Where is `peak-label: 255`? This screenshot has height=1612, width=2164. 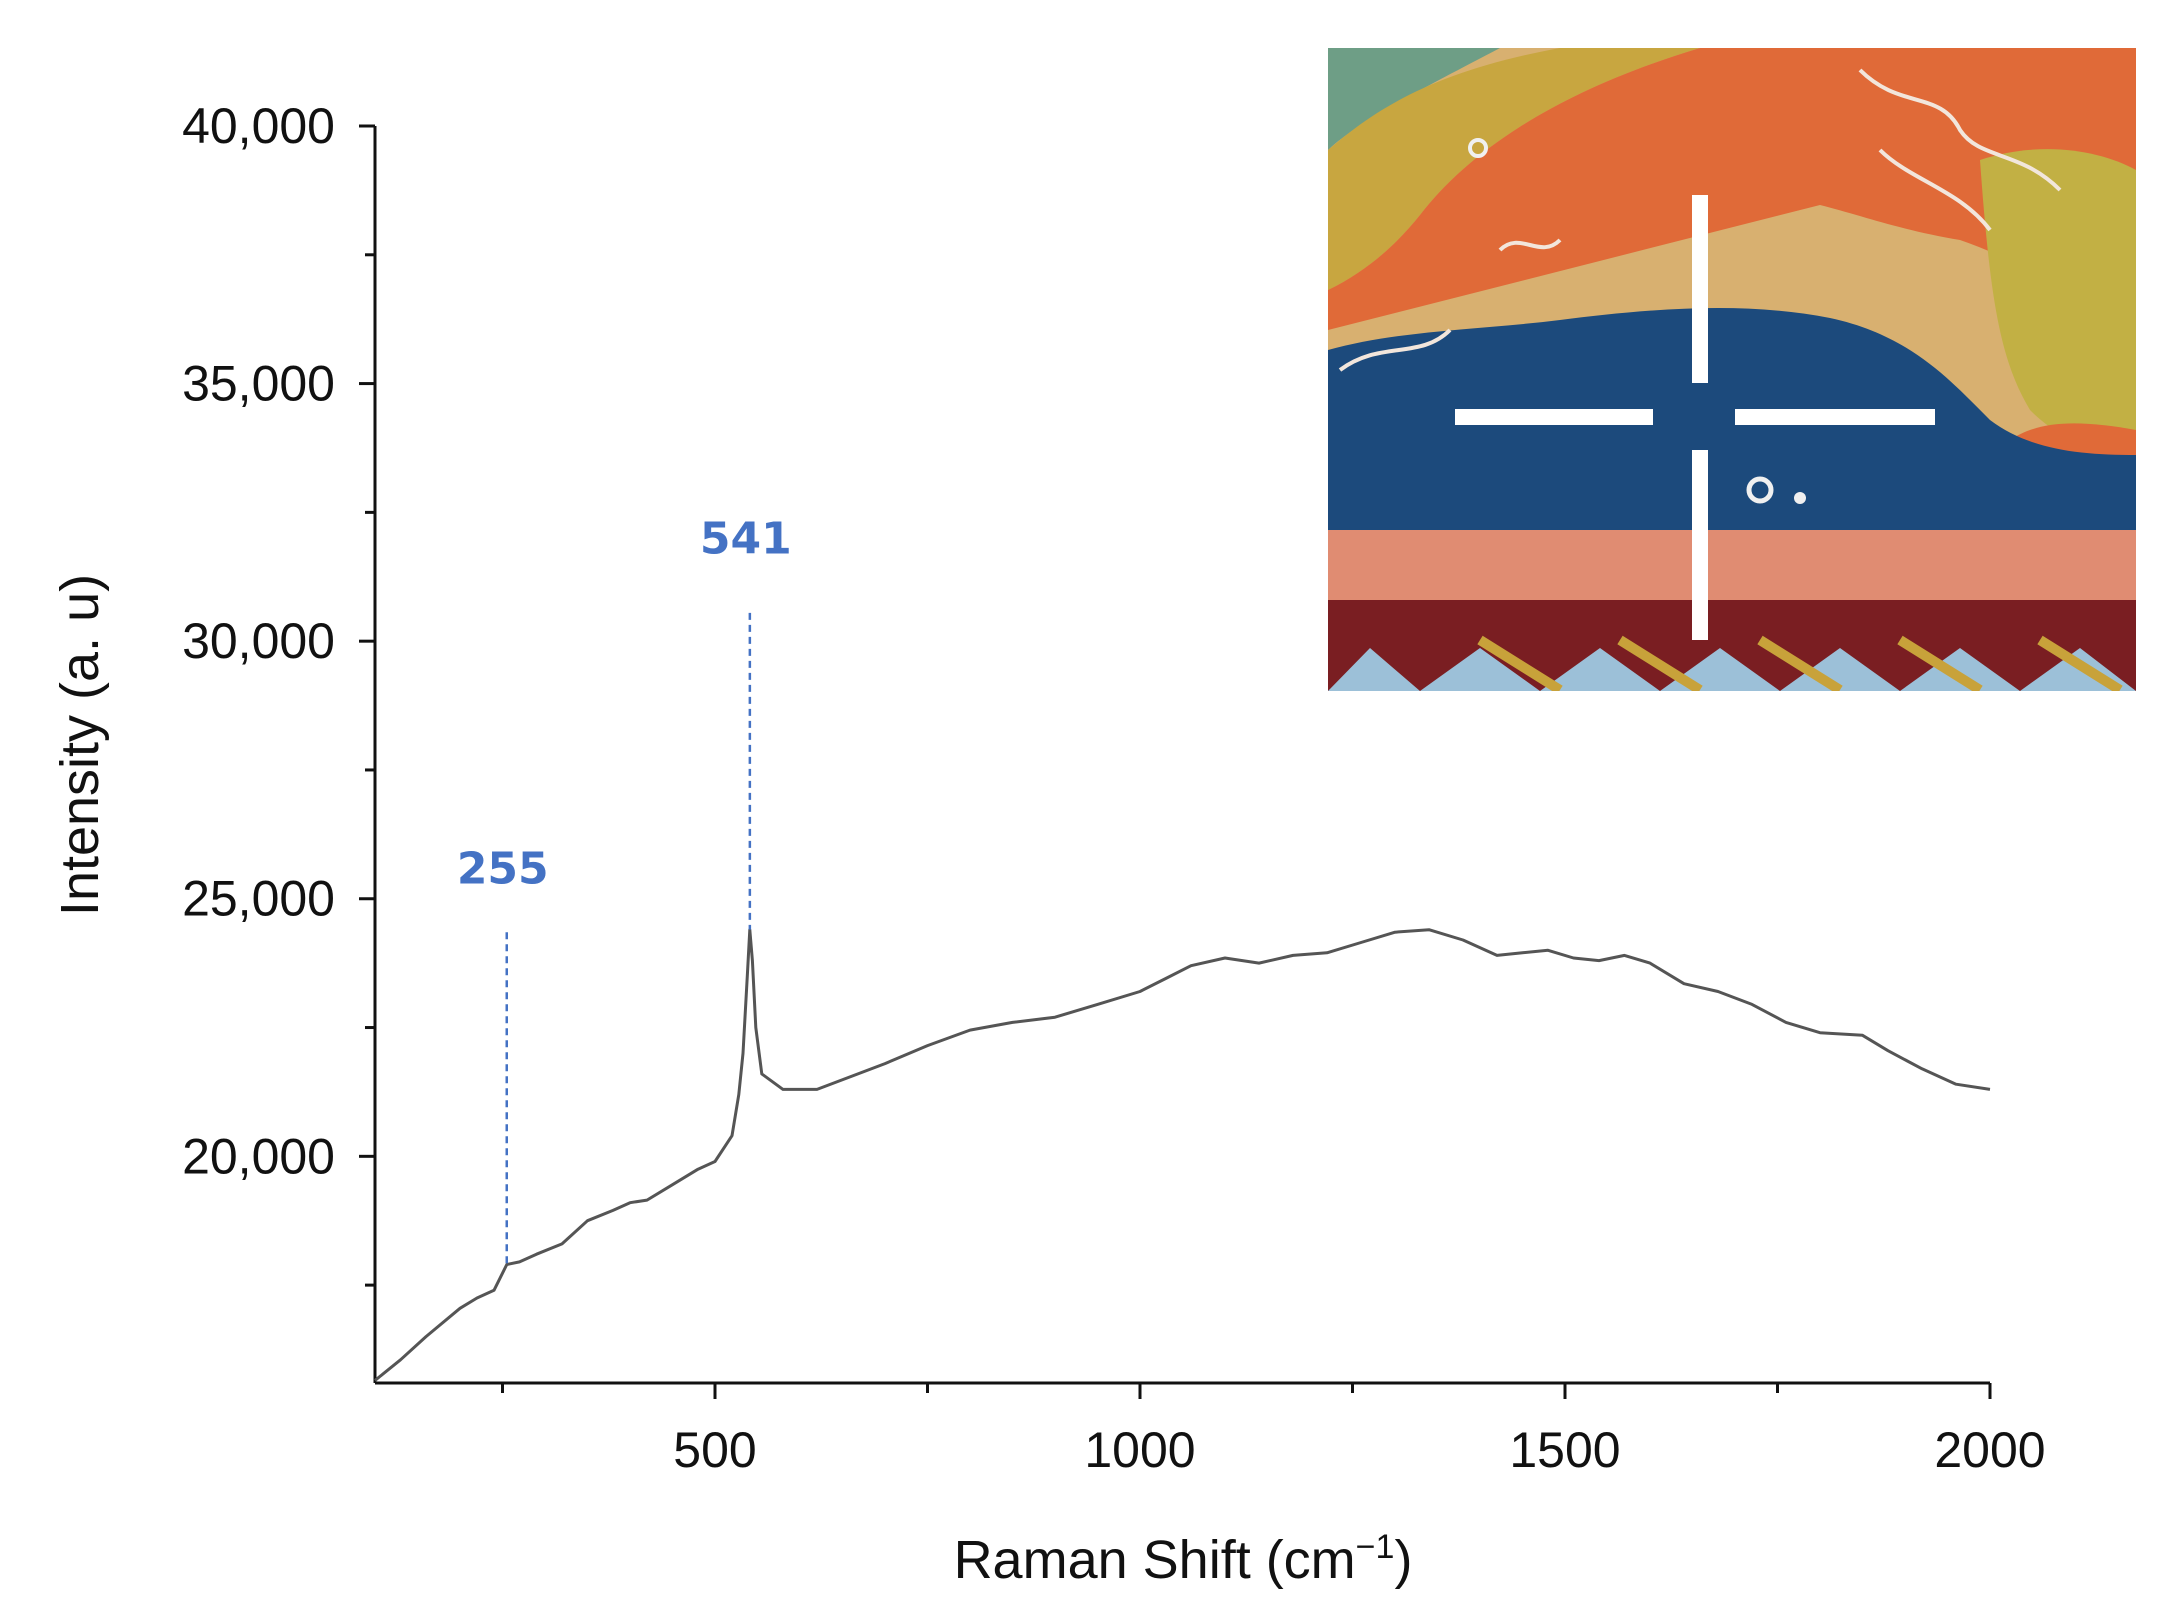 peak-label: 255 is located at coordinates (503, 868).